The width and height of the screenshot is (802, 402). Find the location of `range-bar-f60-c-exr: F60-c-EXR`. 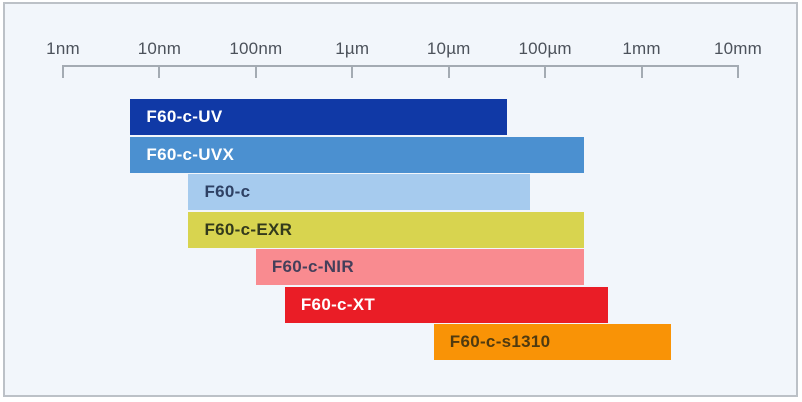

range-bar-f60-c-exr: F60-c-EXR is located at coordinates (386, 229).